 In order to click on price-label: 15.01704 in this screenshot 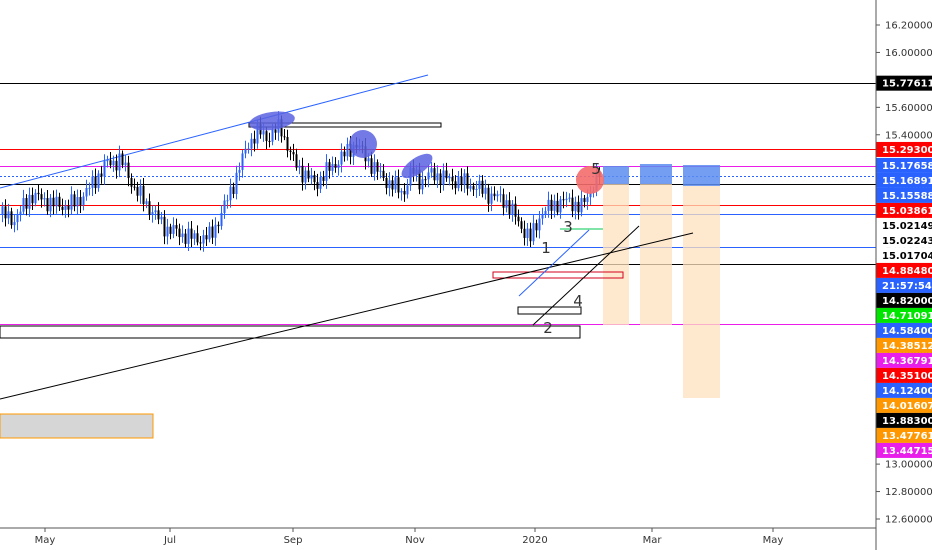, I will do `click(904, 255)`.